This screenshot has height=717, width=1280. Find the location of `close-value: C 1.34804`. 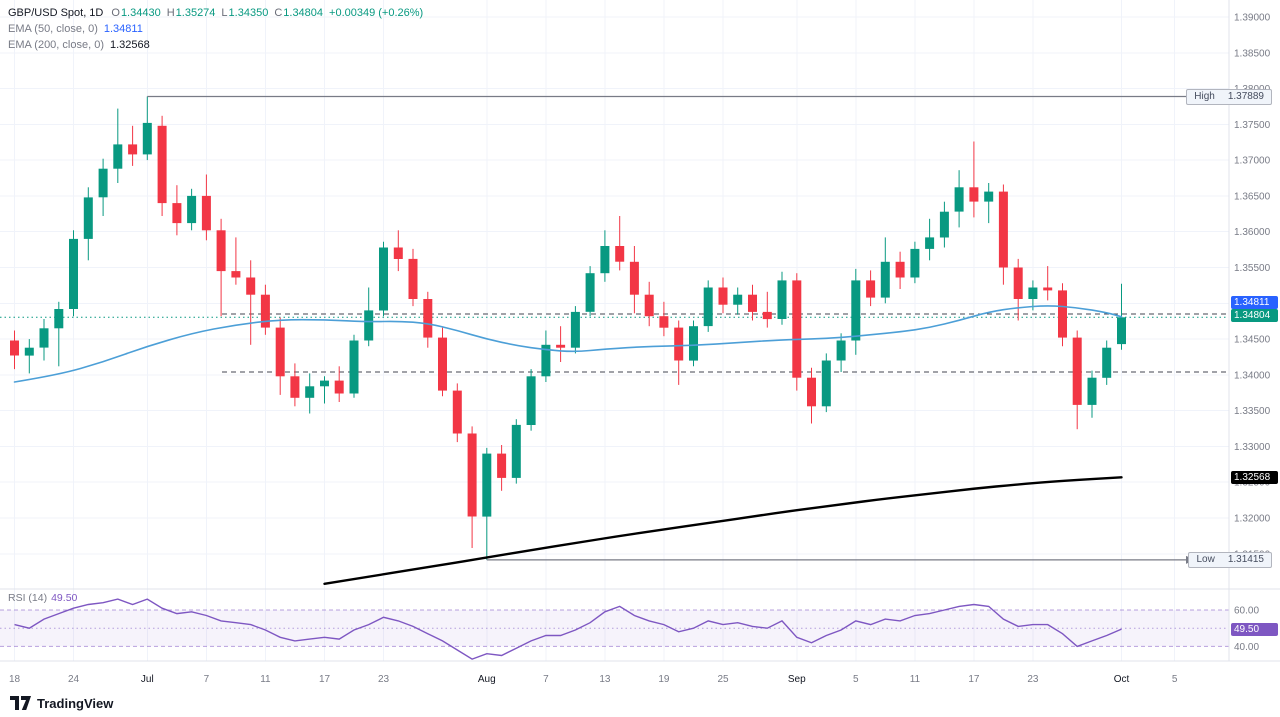

close-value: C 1.34804 is located at coordinates (299, 13).